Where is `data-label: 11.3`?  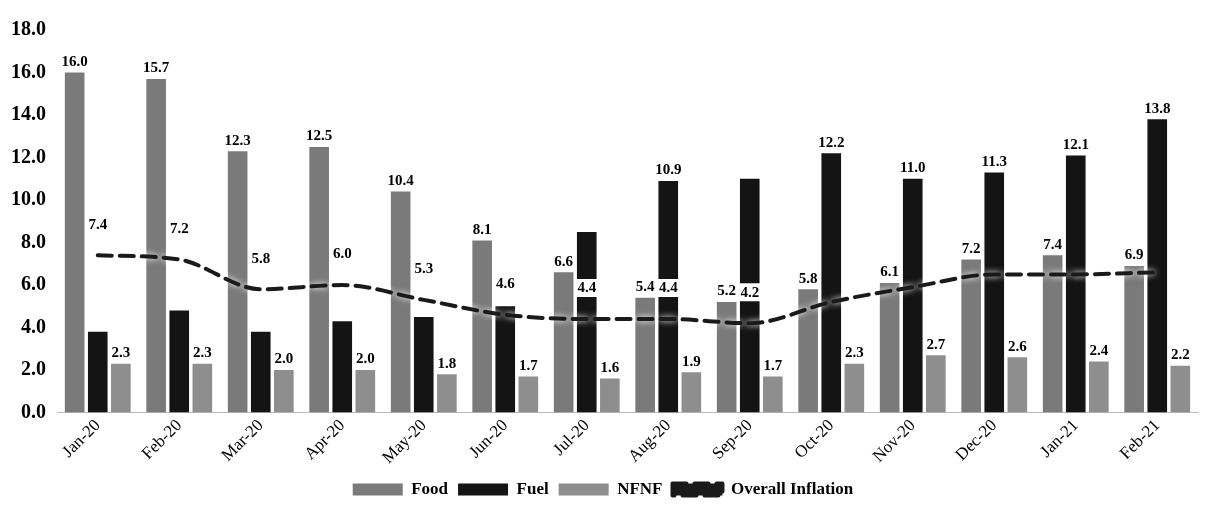
data-label: 11.3 is located at coordinates (994, 160).